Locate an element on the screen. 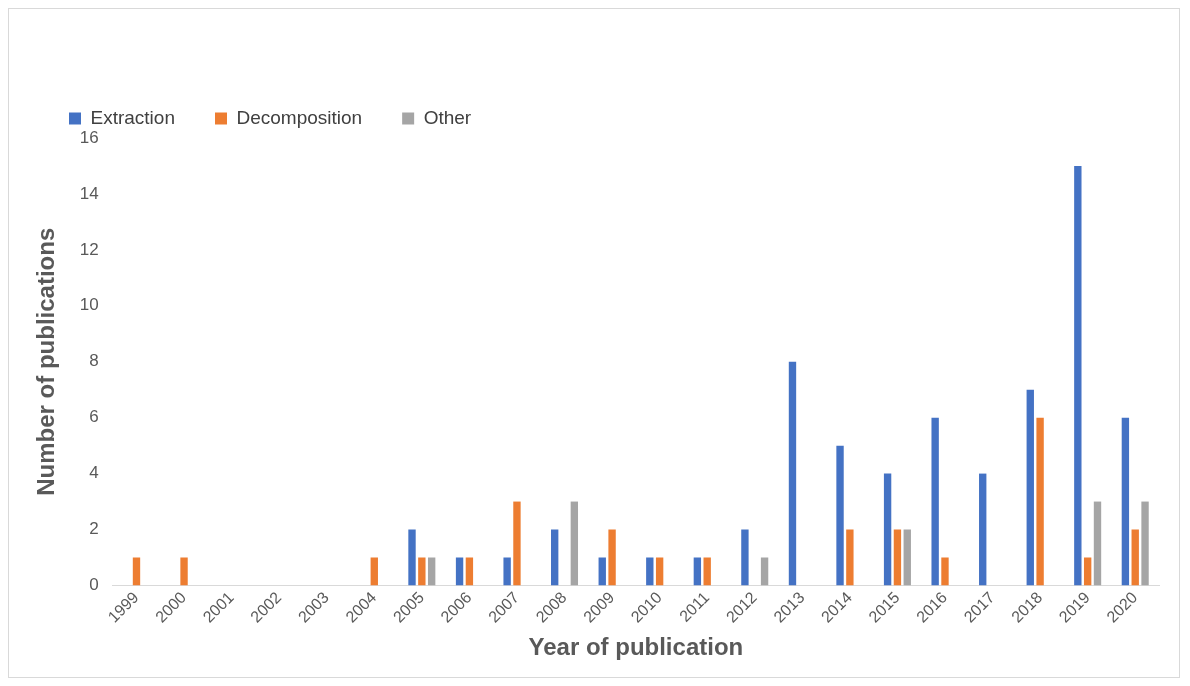 The height and width of the screenshot is (686, 1190). y-tick-label: 8 is located at coordinates (94, 361).